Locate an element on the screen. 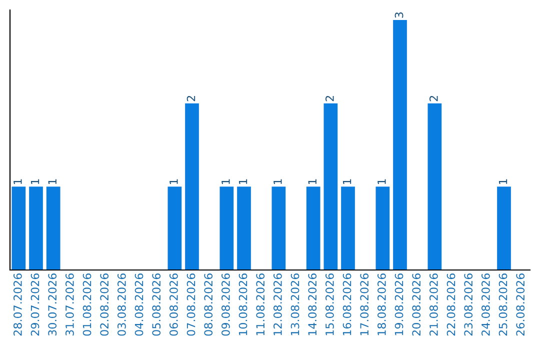  x-tick-label: 31.07.2026 is located at coordinates (69, 304).